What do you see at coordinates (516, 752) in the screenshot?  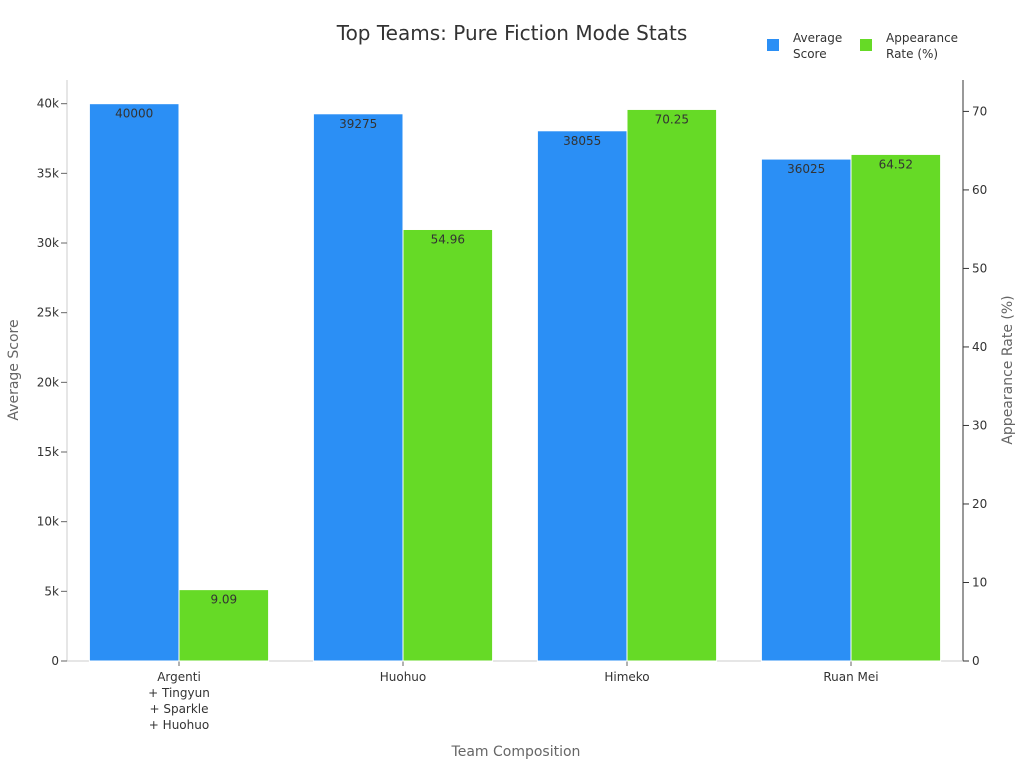 I see `x-axis-label: Team Composition` at bounding box center [516, 752].